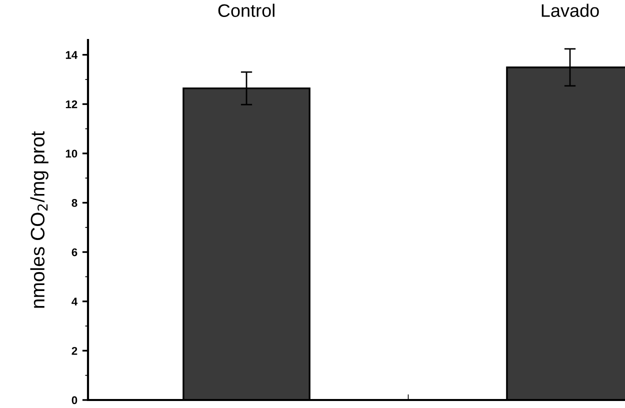 Image resolution: width=625 pixels, height=408 pixels. Describe the element at coordinates (246, 10) in the screenshot. I see `x-tick-label: Control` at that location.